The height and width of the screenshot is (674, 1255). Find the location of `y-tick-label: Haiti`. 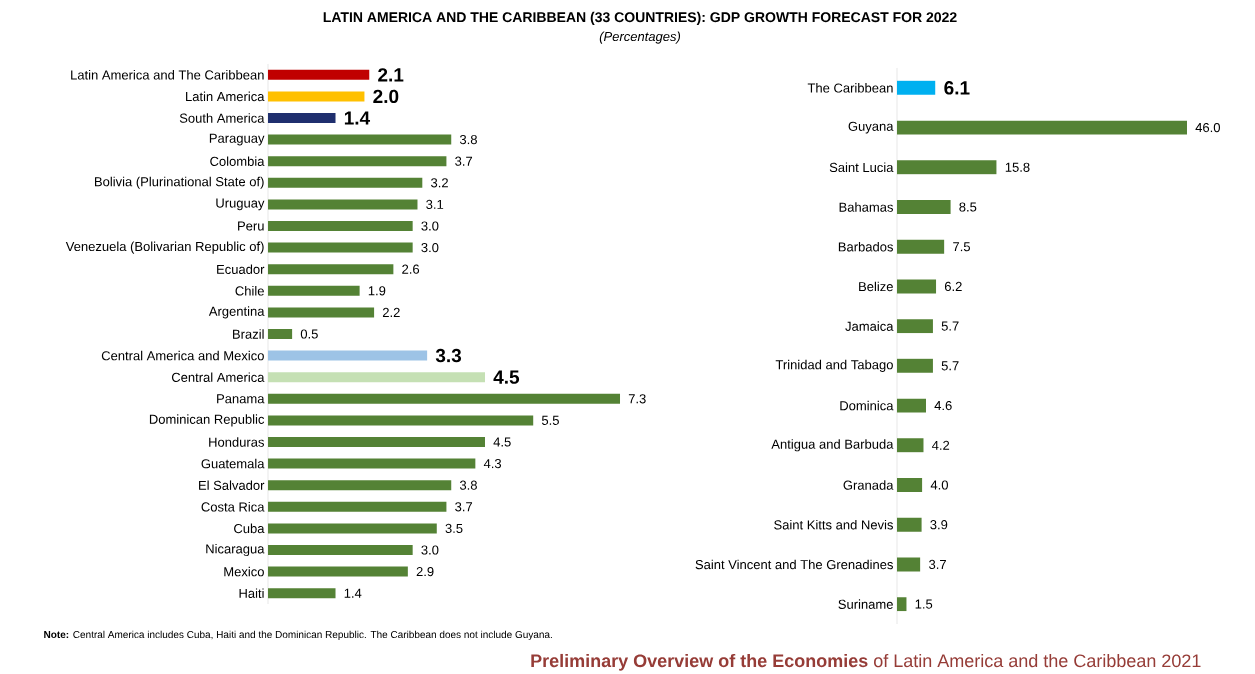

y-tick-label: Haiti is located at coordinates (251, 593).